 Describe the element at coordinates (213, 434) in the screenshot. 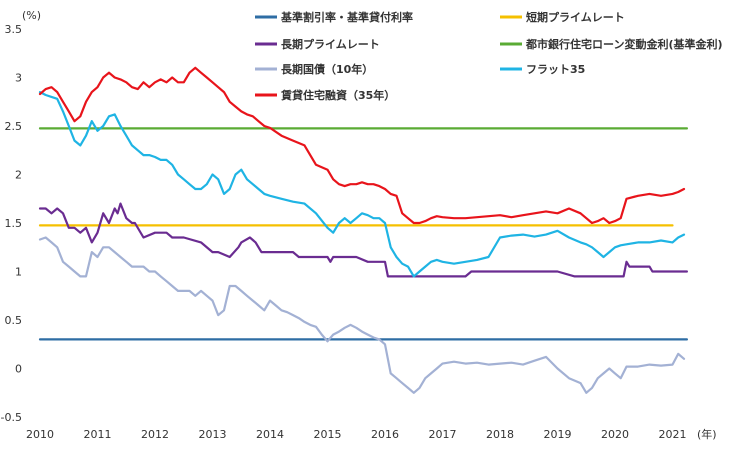

I see `x-tick-label: 2013` at that location.